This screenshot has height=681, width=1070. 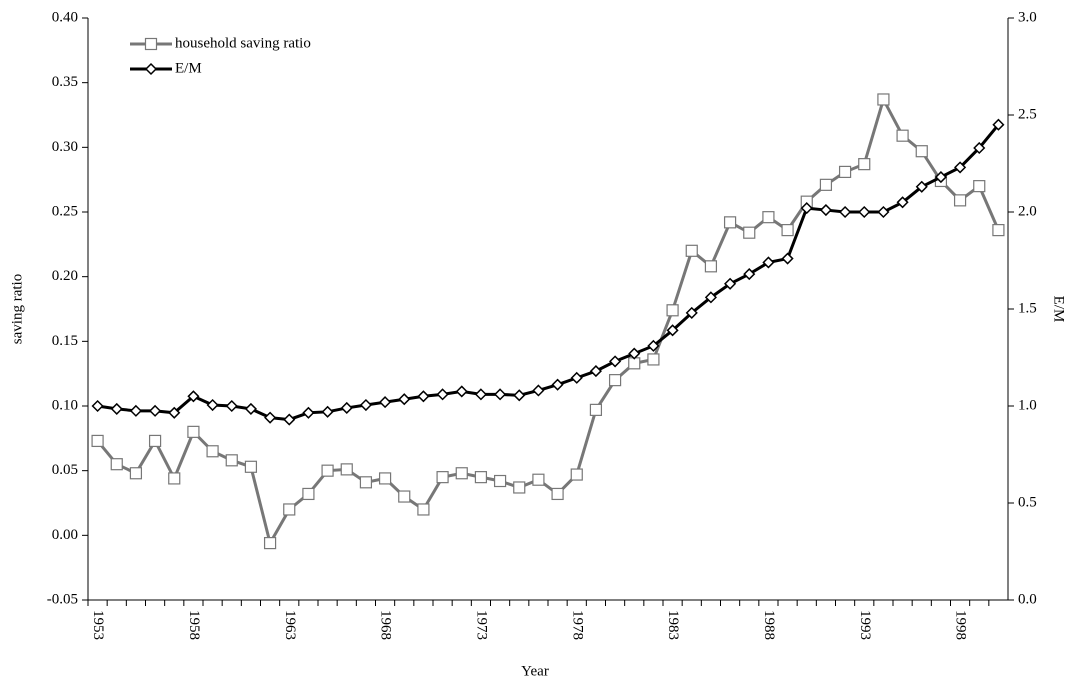 What do you see at coordinates (535, 671) in the screenshot?
I see `x-axis-label: Year` at bounding box center [535, 671].